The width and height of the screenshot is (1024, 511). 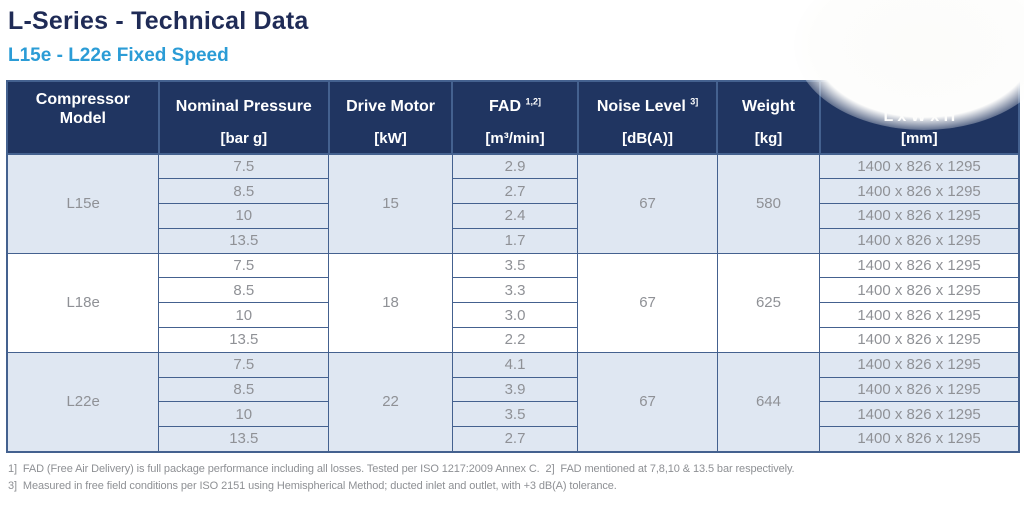 I want to click on col-header-noise-level: Noise Level 3] [dB(A)], so click(x=647, y=118).